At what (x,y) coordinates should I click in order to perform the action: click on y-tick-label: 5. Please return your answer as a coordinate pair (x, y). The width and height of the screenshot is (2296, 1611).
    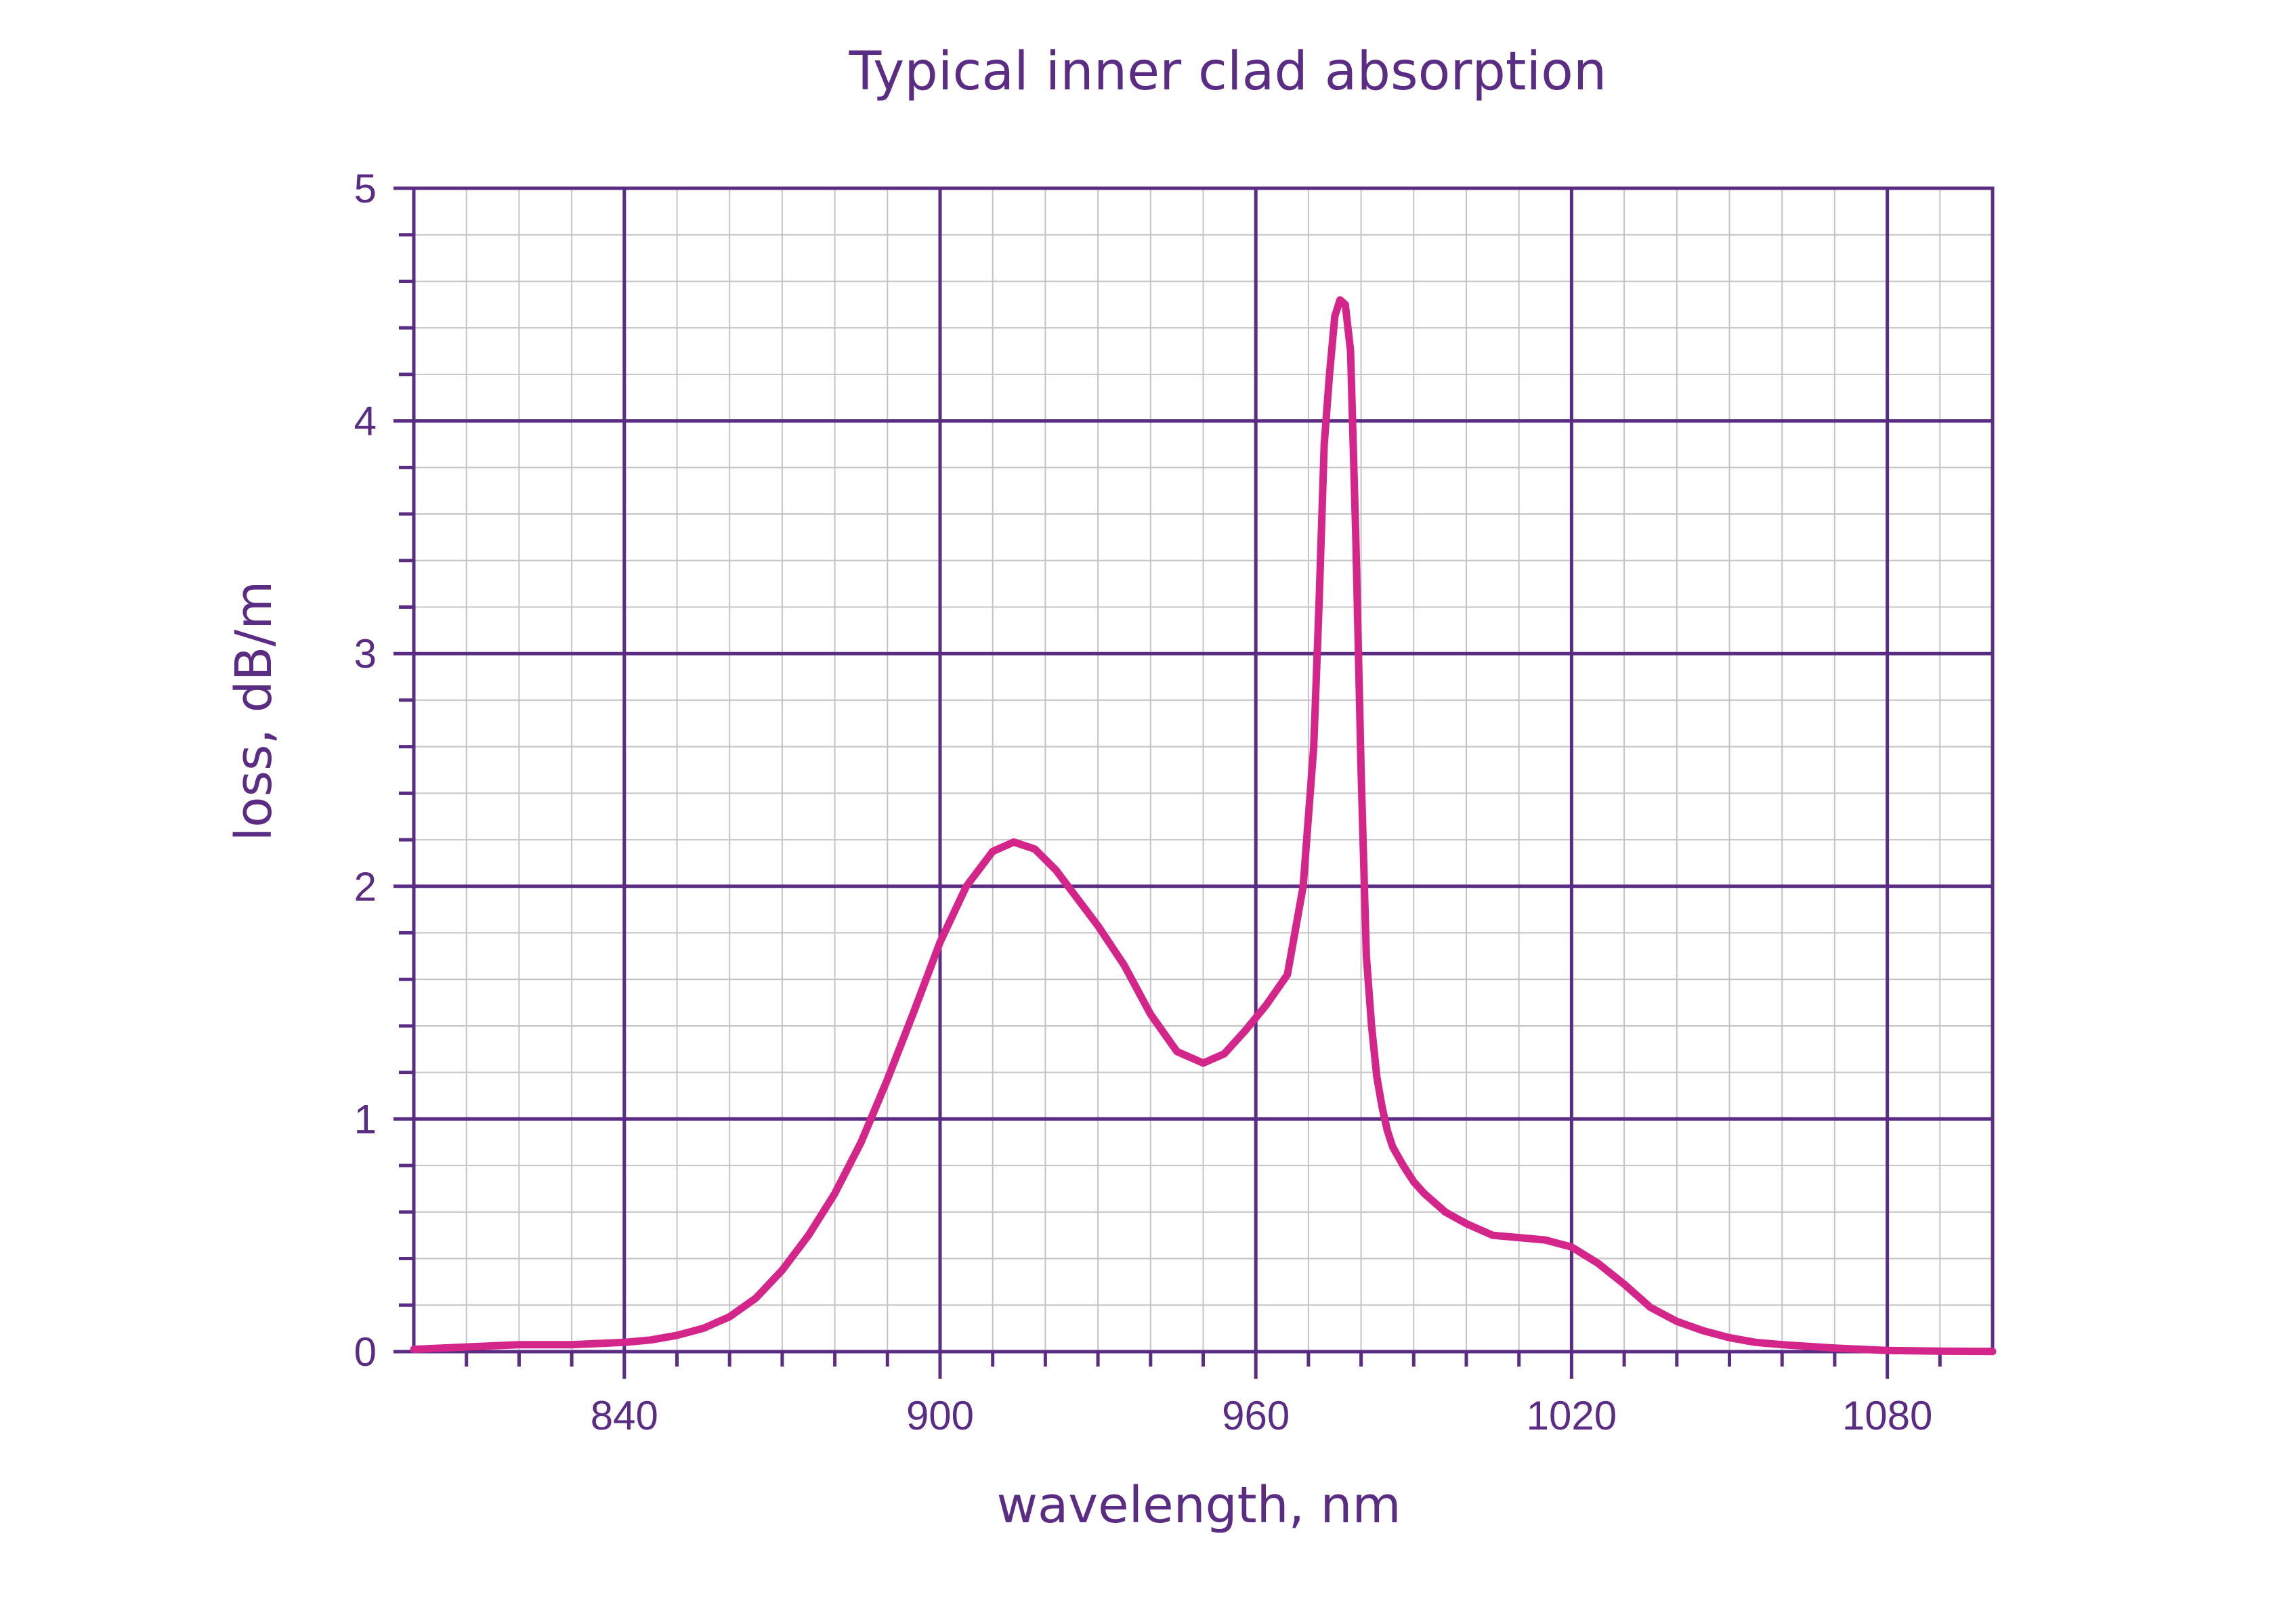
    Looking at the image, I should click on (366, 188).